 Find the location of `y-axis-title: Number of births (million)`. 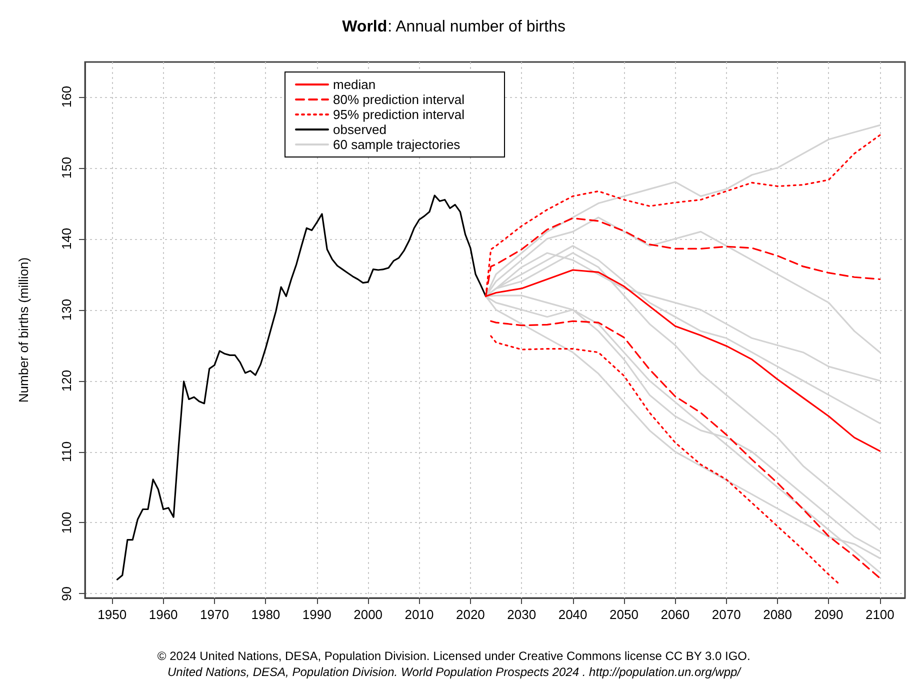

y-axis-title: Number of births (million) is located at coordinates (23, 330).